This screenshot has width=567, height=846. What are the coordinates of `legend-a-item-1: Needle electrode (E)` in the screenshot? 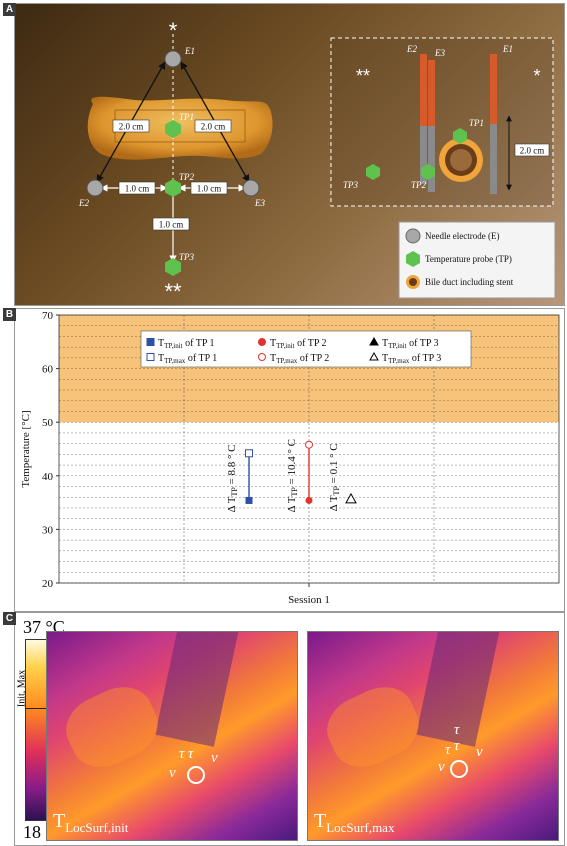 It's located at (462, 236).